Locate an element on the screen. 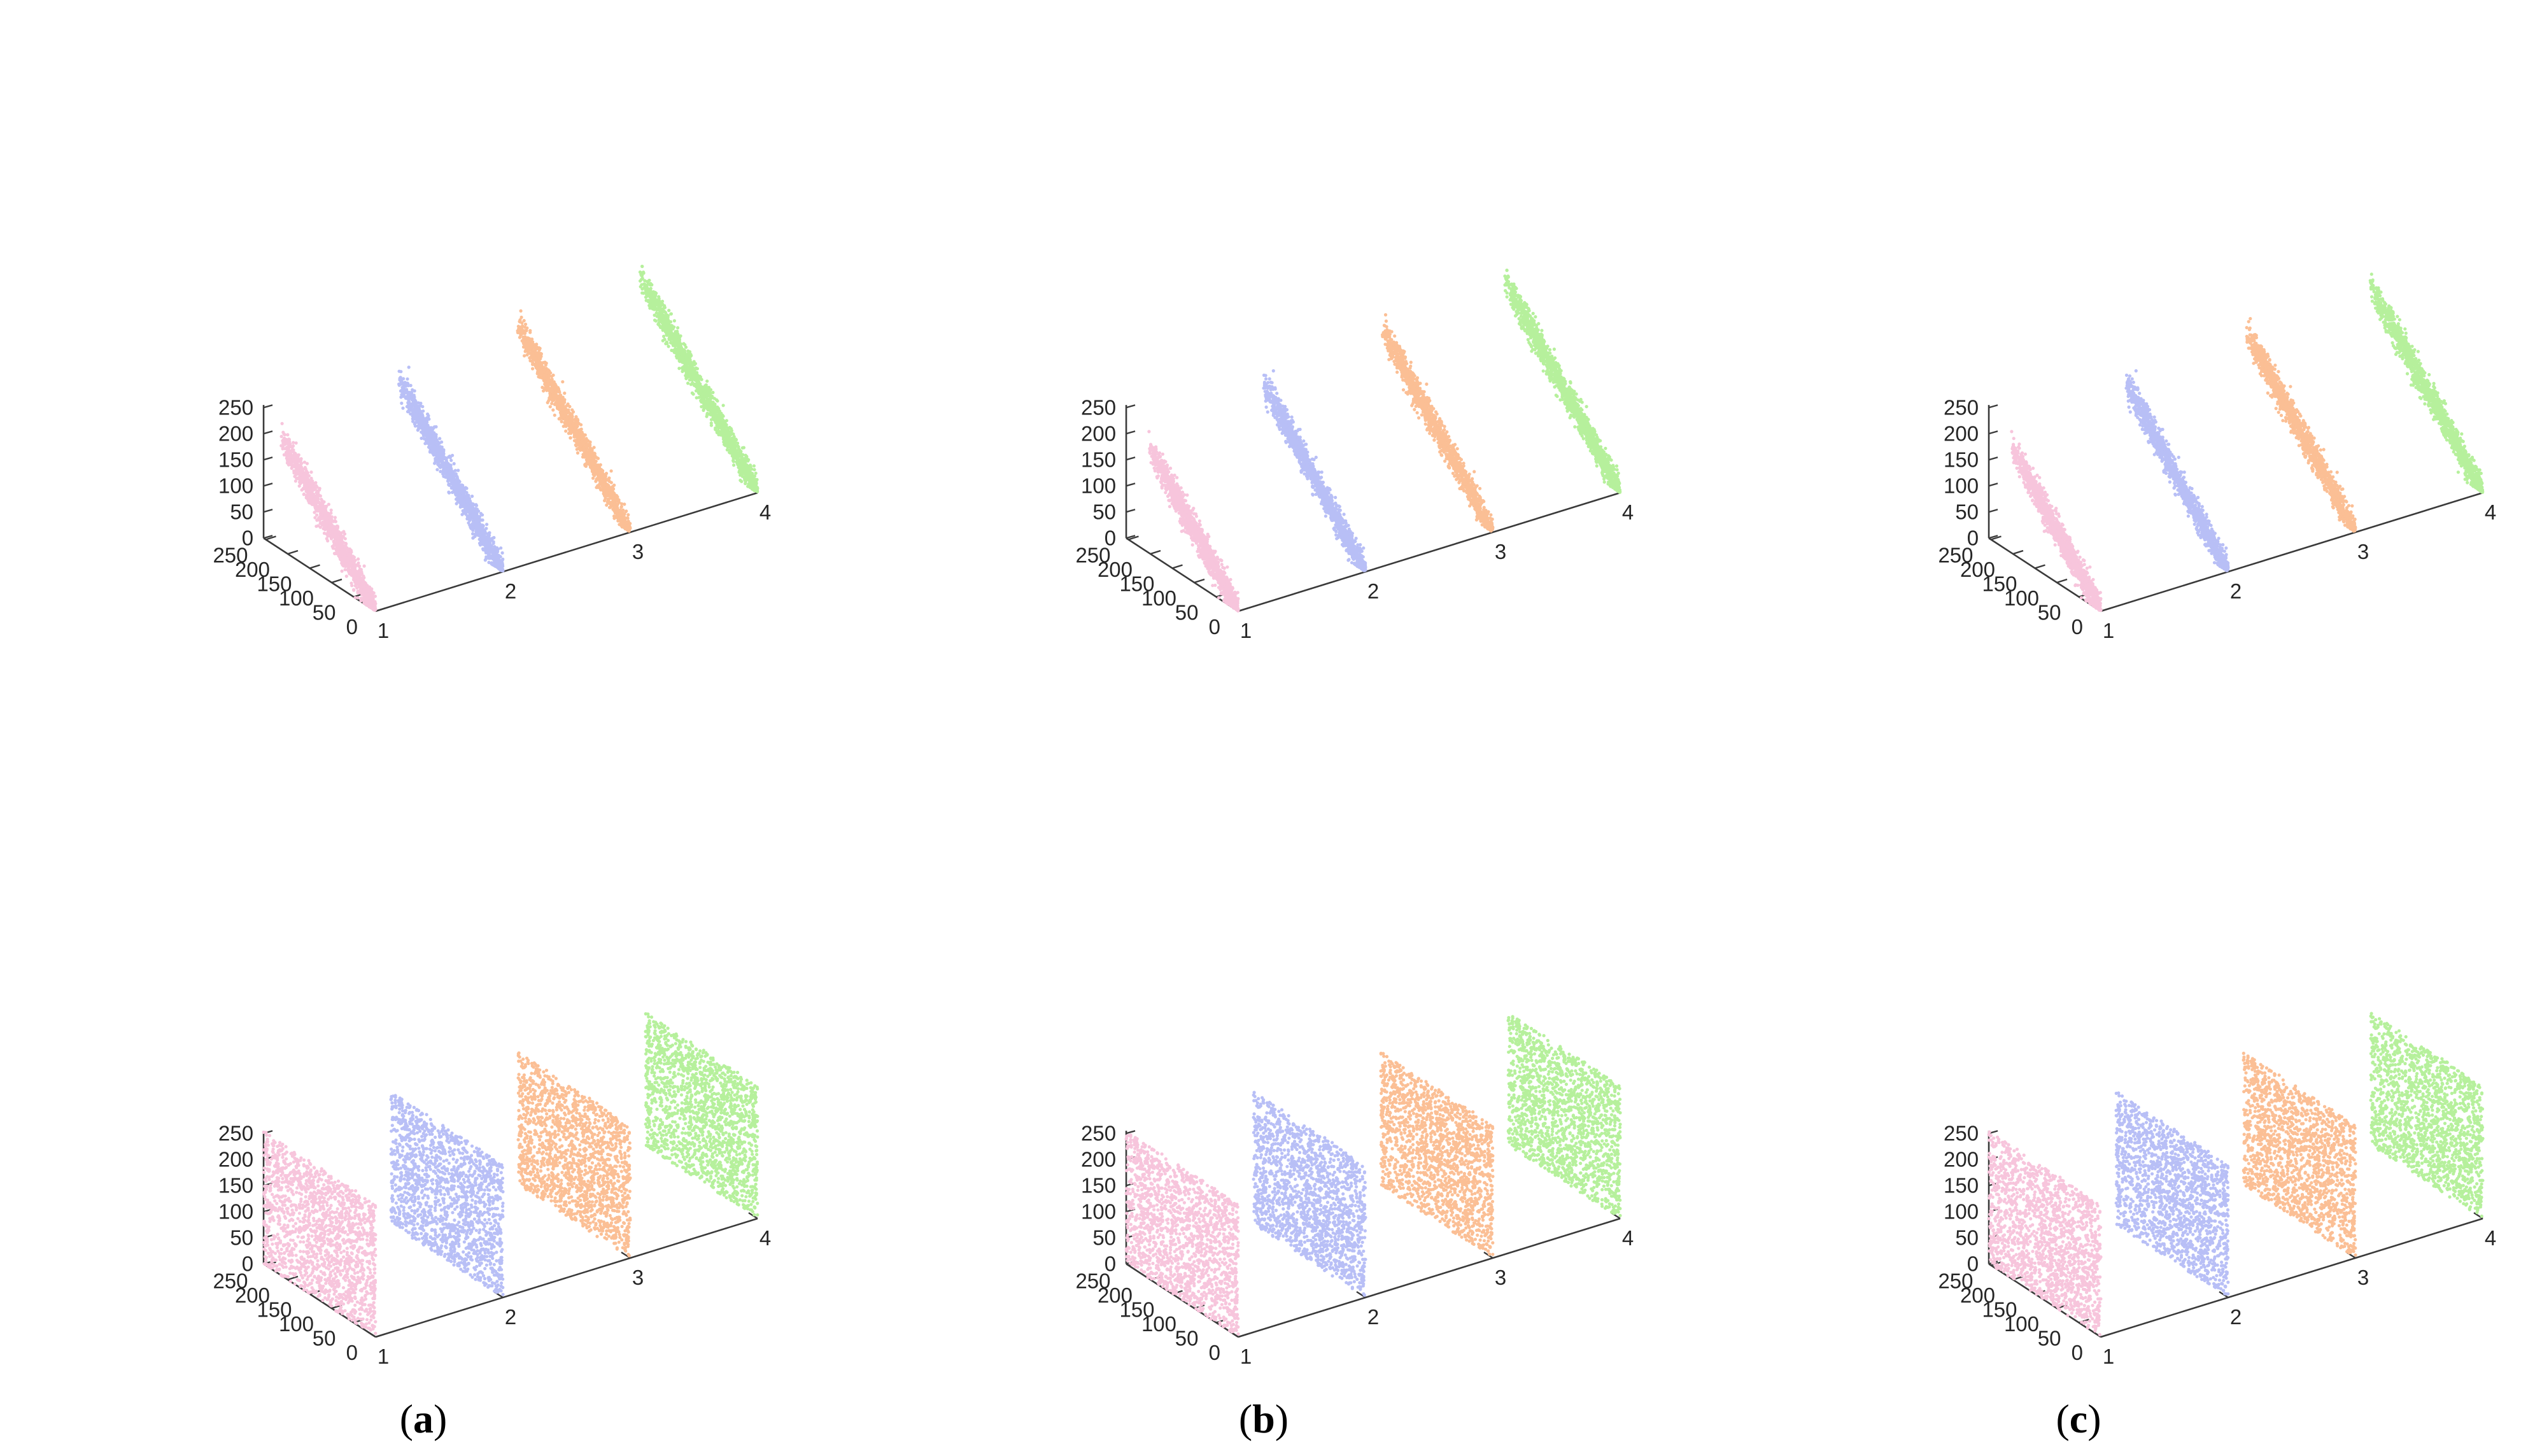 The image size is (2528, 1456). z-tick-label: 200 is located at coordinates (235, 433).